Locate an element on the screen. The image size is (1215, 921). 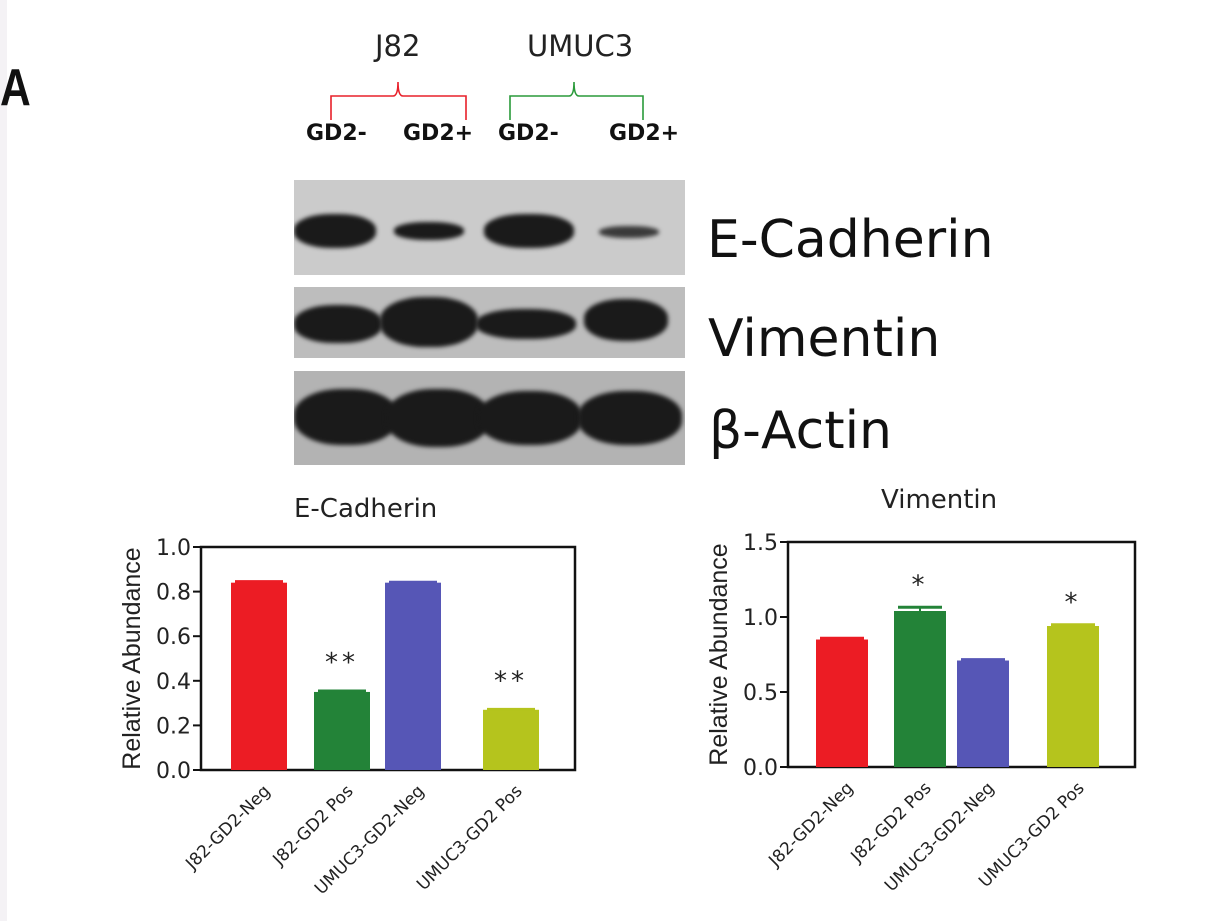
x-tick-label-0: J82-GD2-Neg is located at coordinates (810, 824).